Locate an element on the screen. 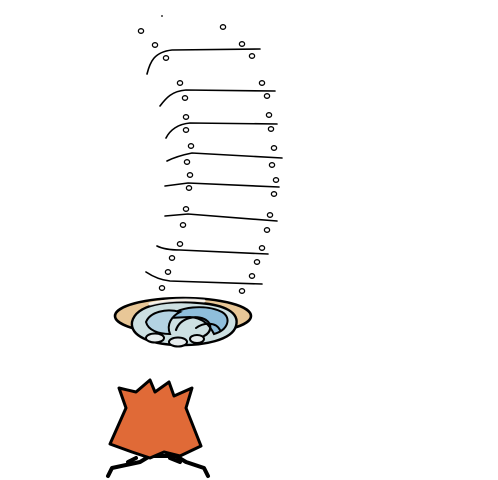 The image size is (498, 480). creature-body is located at coordinates (155, 419).